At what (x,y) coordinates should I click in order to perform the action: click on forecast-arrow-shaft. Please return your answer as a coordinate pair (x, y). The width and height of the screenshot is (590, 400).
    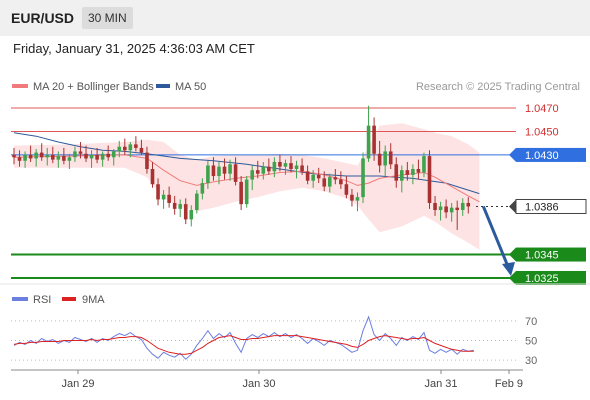
    Looking at the image, I should click on (496, 237).